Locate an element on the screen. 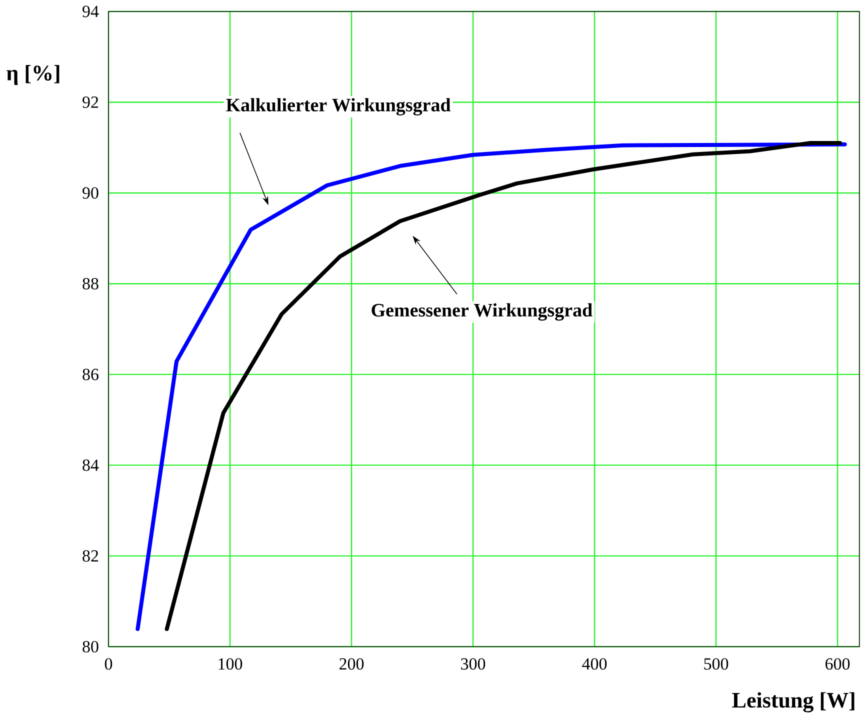 The height and width of the screenshot is (722, 861). y-axis-title: η [%] is located at coordinates (33, 75).